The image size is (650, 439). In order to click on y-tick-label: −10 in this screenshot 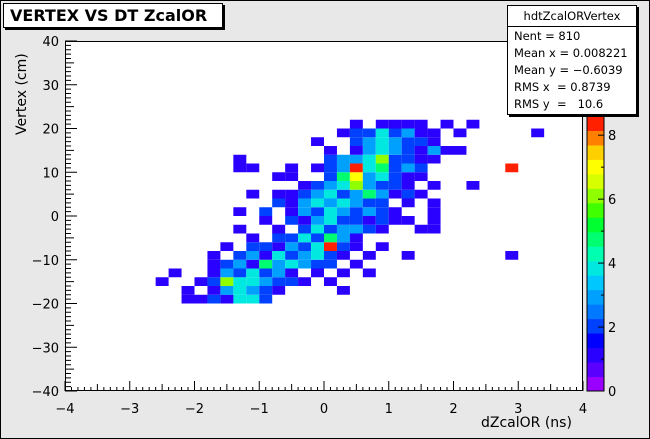, I will do `click(45, 261)`.